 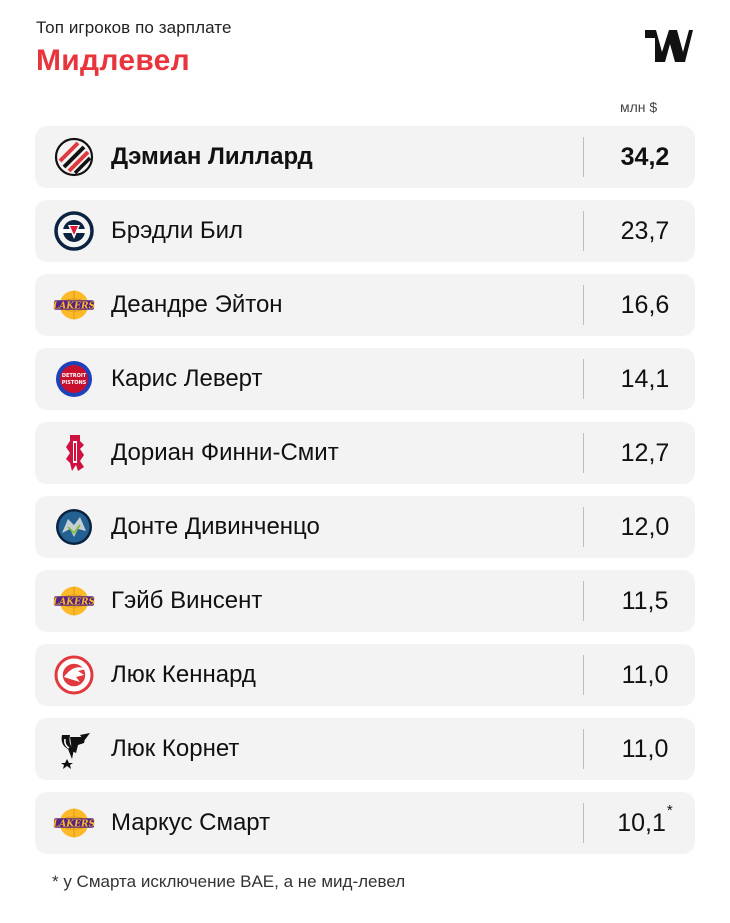 I want to click on salary-number: 10,1, so click(x=641, y=822).